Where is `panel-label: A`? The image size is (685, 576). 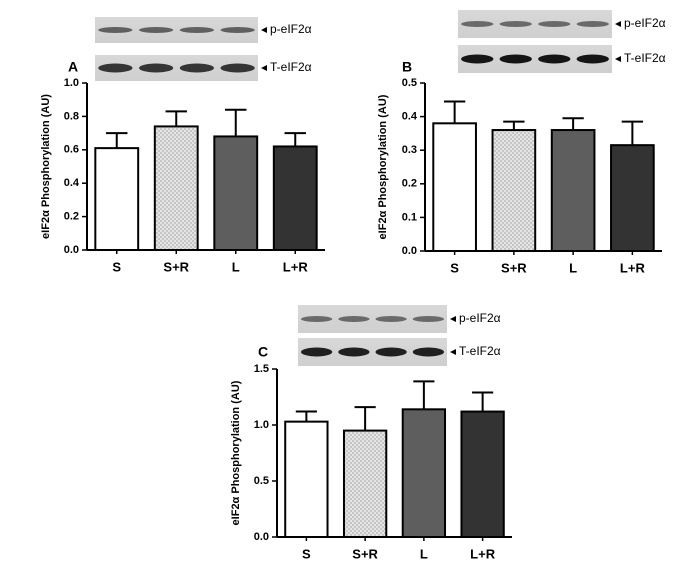
panel-label: A is located at coordinates (73, 67).